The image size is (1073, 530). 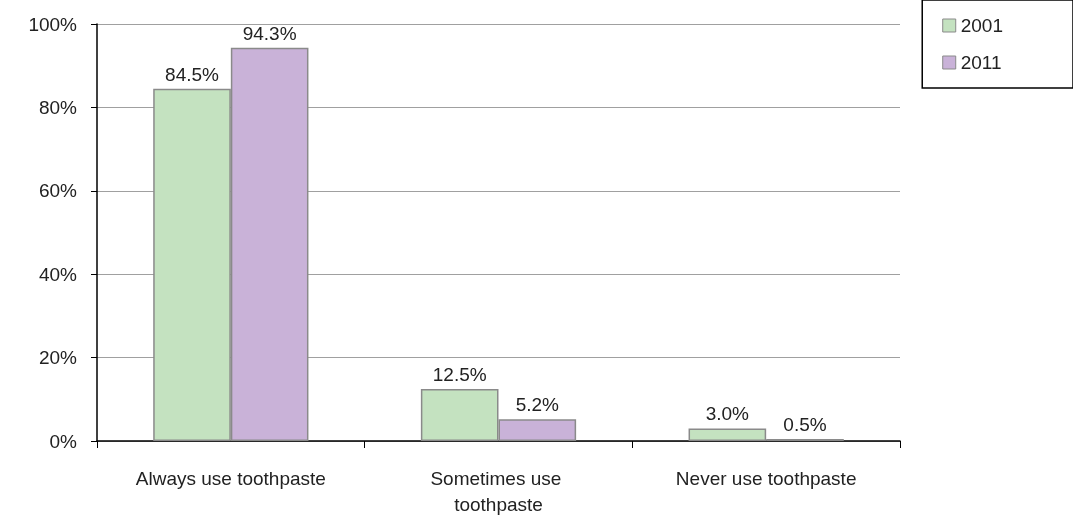 What do you see at coordinates (192, 74) in the screenshot?
I see `data-label: 84.5%` at bounding box center [192, 74].